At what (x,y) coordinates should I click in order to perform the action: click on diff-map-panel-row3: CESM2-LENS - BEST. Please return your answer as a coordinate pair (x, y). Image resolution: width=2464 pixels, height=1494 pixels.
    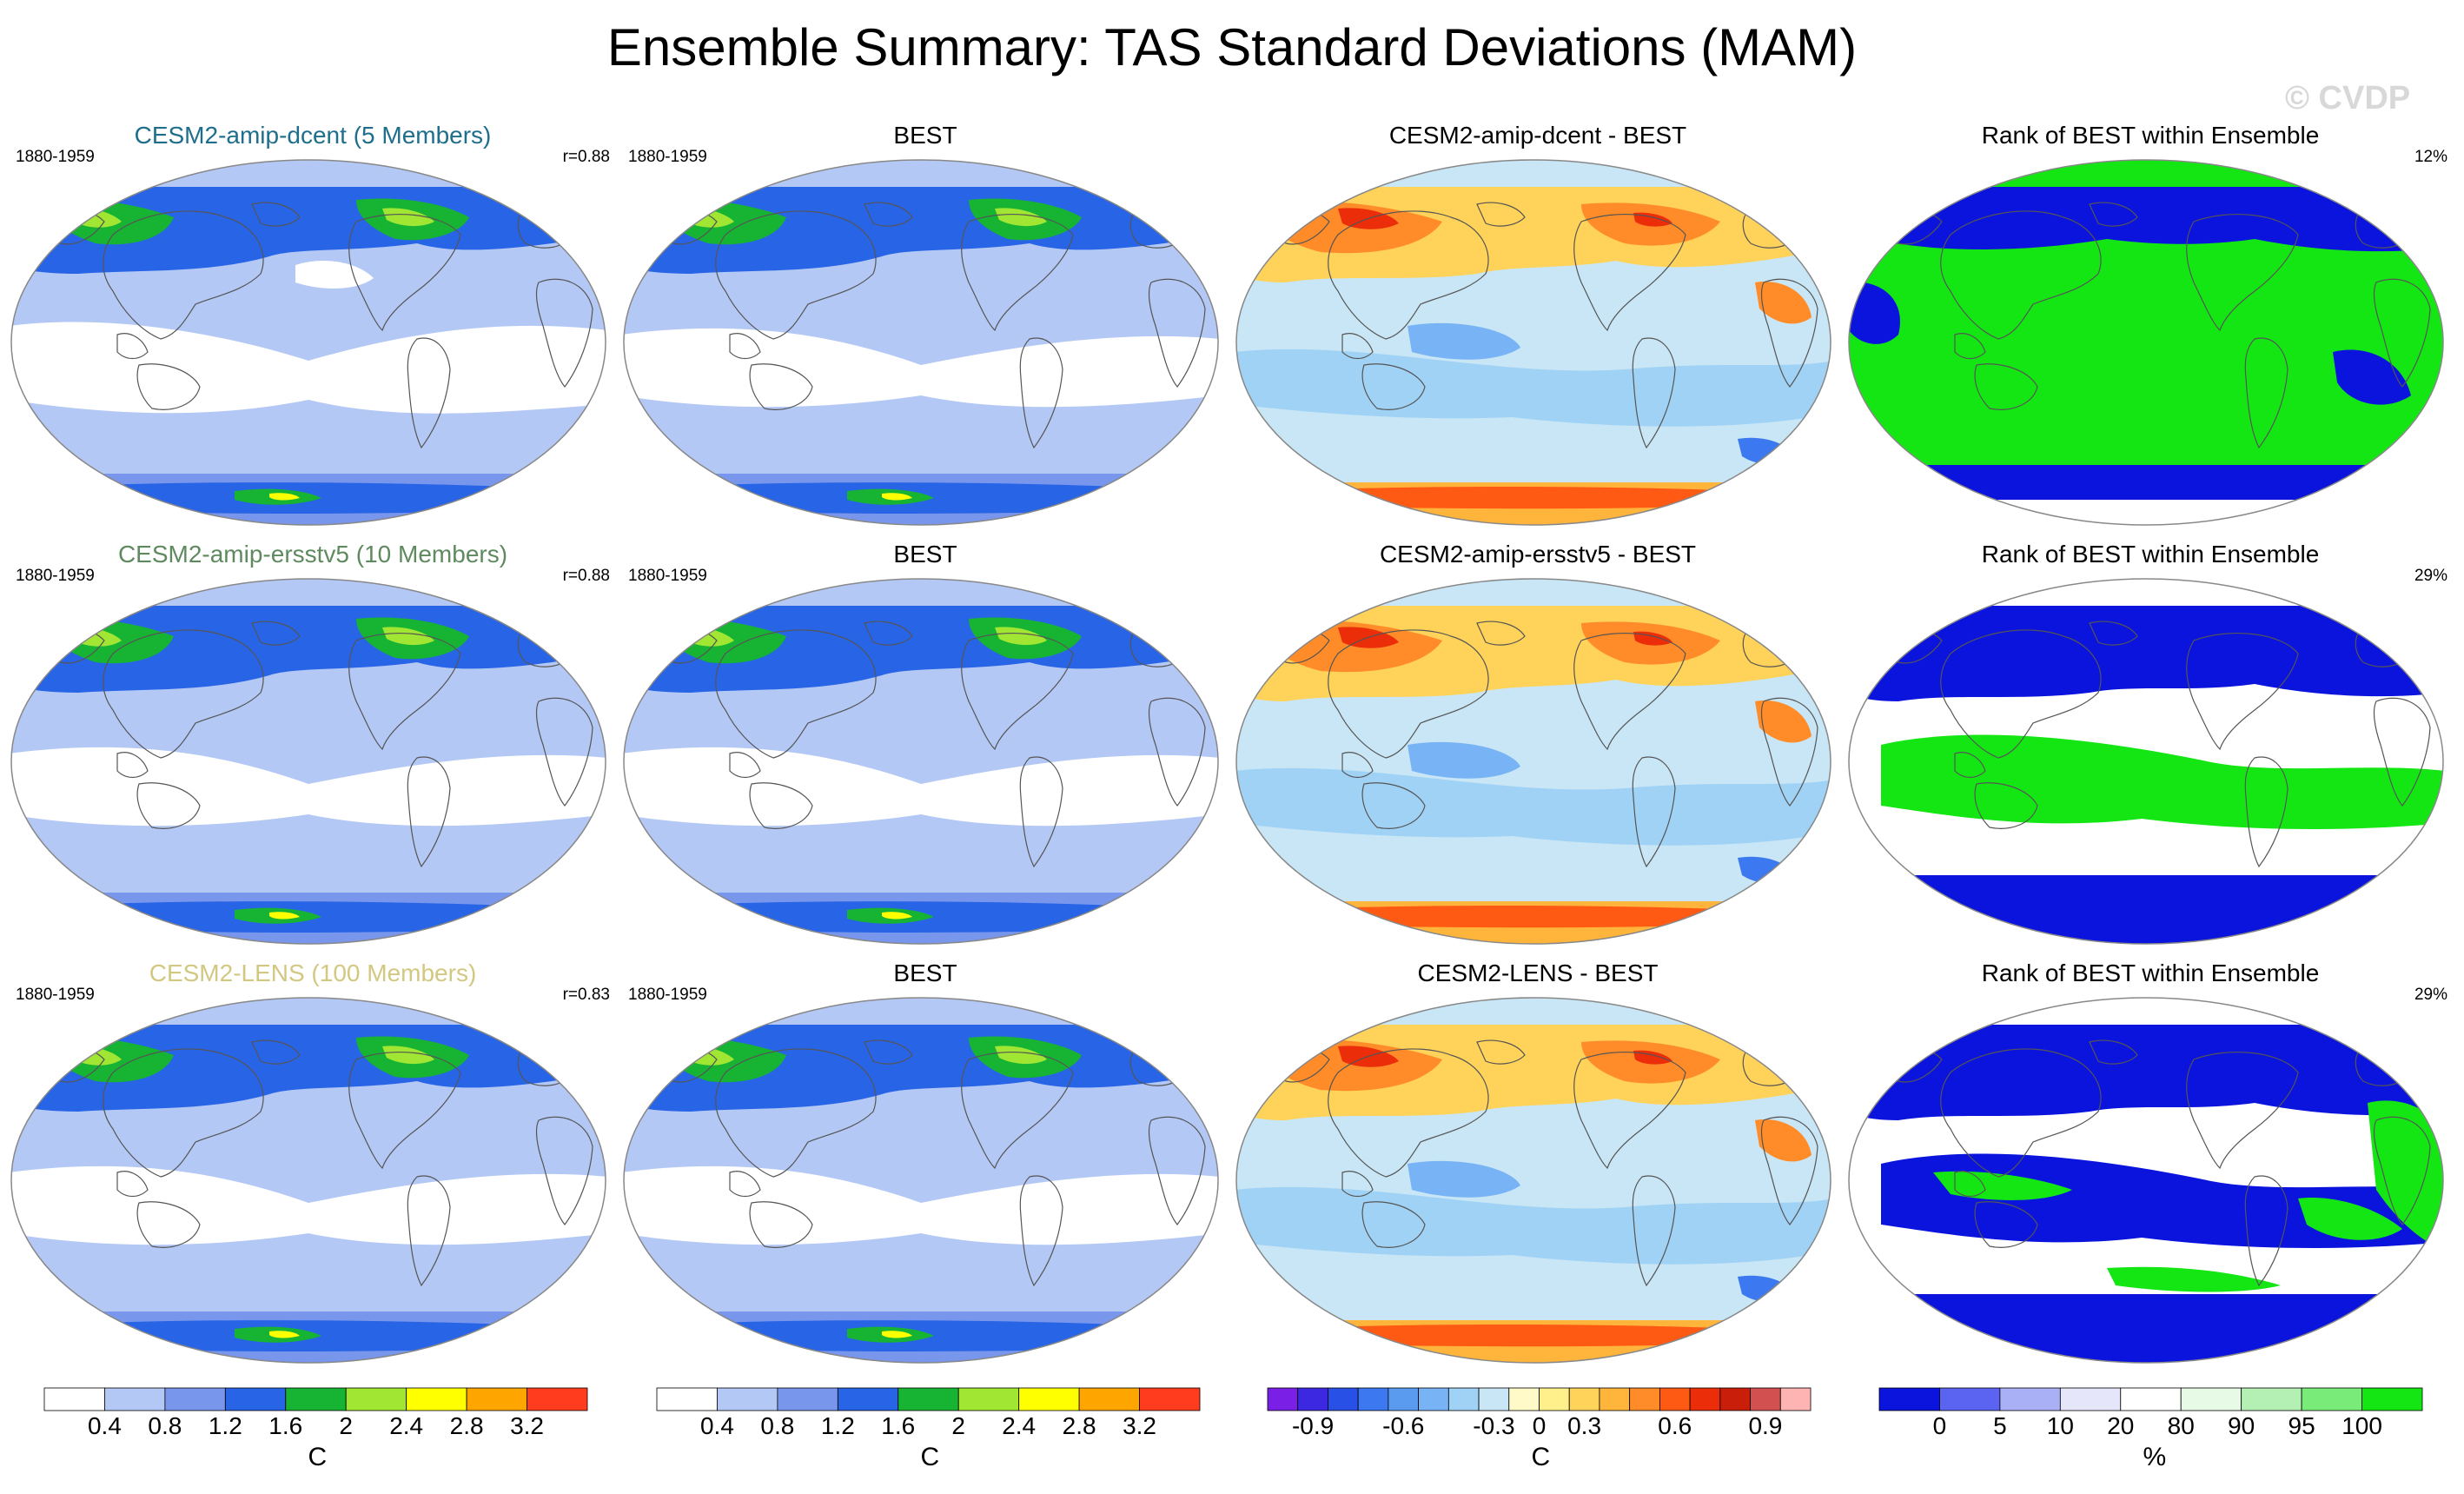
    Looking at the image, I should click on (1538, 1164).